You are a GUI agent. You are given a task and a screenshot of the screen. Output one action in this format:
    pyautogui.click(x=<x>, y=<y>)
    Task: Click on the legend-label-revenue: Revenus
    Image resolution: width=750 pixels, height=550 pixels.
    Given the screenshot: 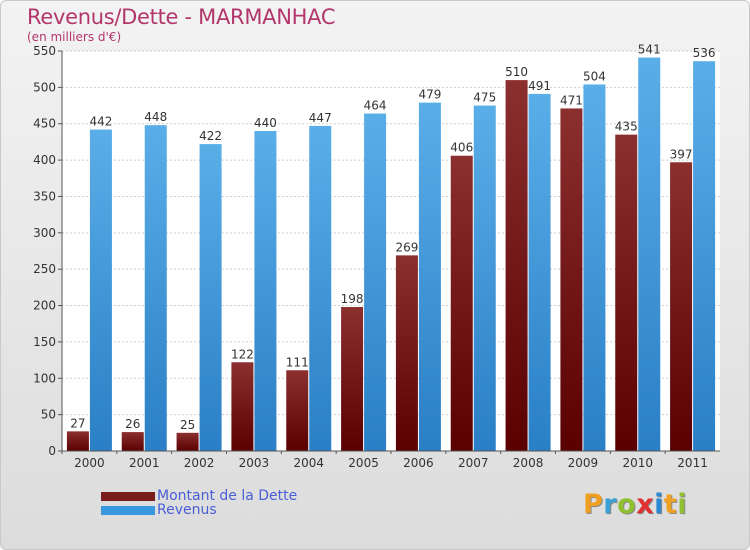 What is the action you would take?
    pyautogui.click(x=187, y=510)
    